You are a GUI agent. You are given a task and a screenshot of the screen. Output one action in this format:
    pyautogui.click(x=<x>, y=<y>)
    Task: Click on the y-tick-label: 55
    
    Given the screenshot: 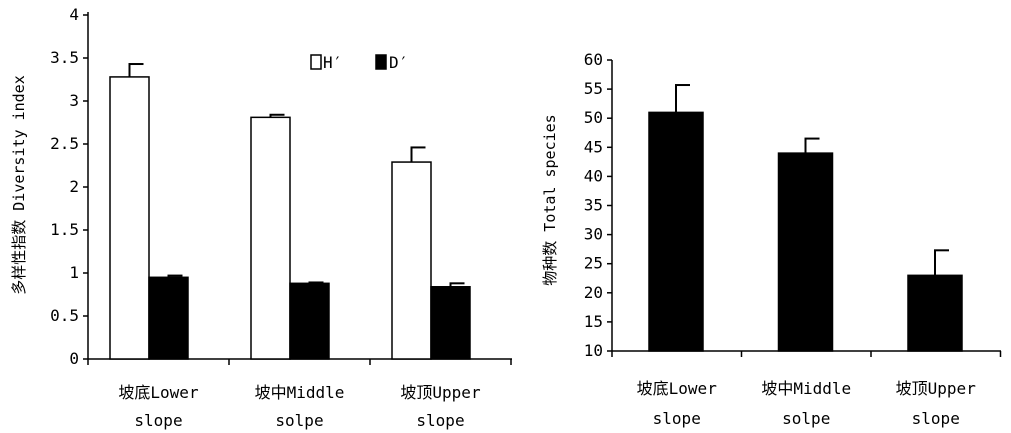 What is the action you would take?
    pyautogui.click(x=593, y=88)
    